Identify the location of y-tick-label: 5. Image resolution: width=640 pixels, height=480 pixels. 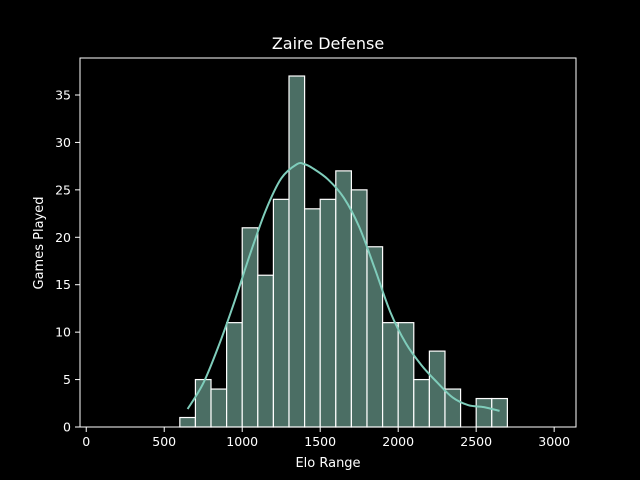
(67, 379).